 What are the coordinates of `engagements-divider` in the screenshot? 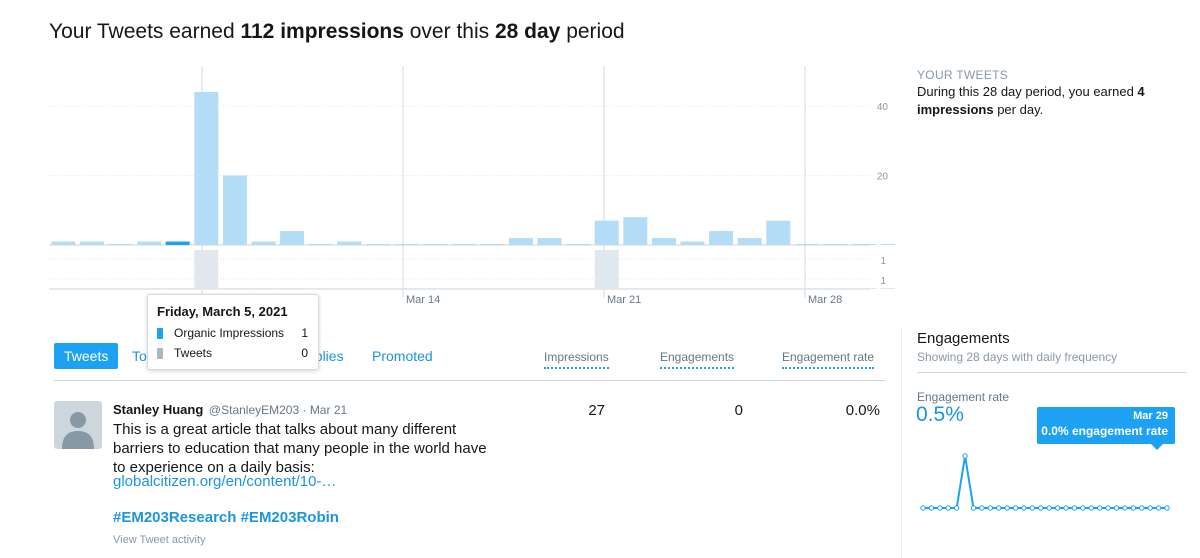 It's located at (1051, 372).